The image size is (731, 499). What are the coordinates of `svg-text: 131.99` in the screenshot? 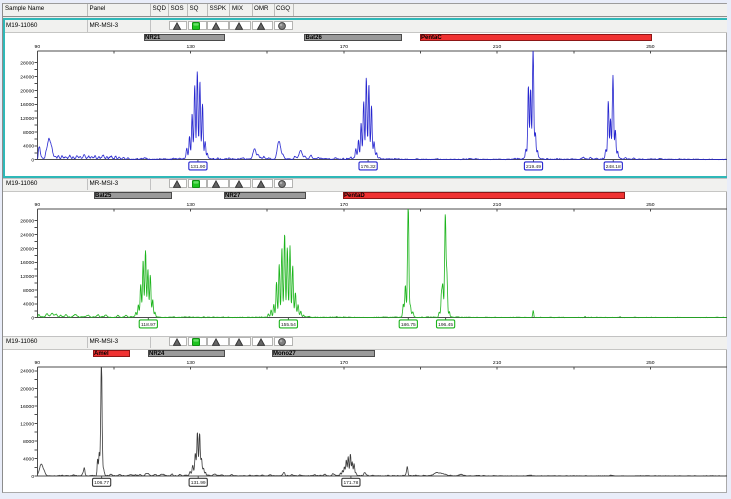 It's located at (198, 483).